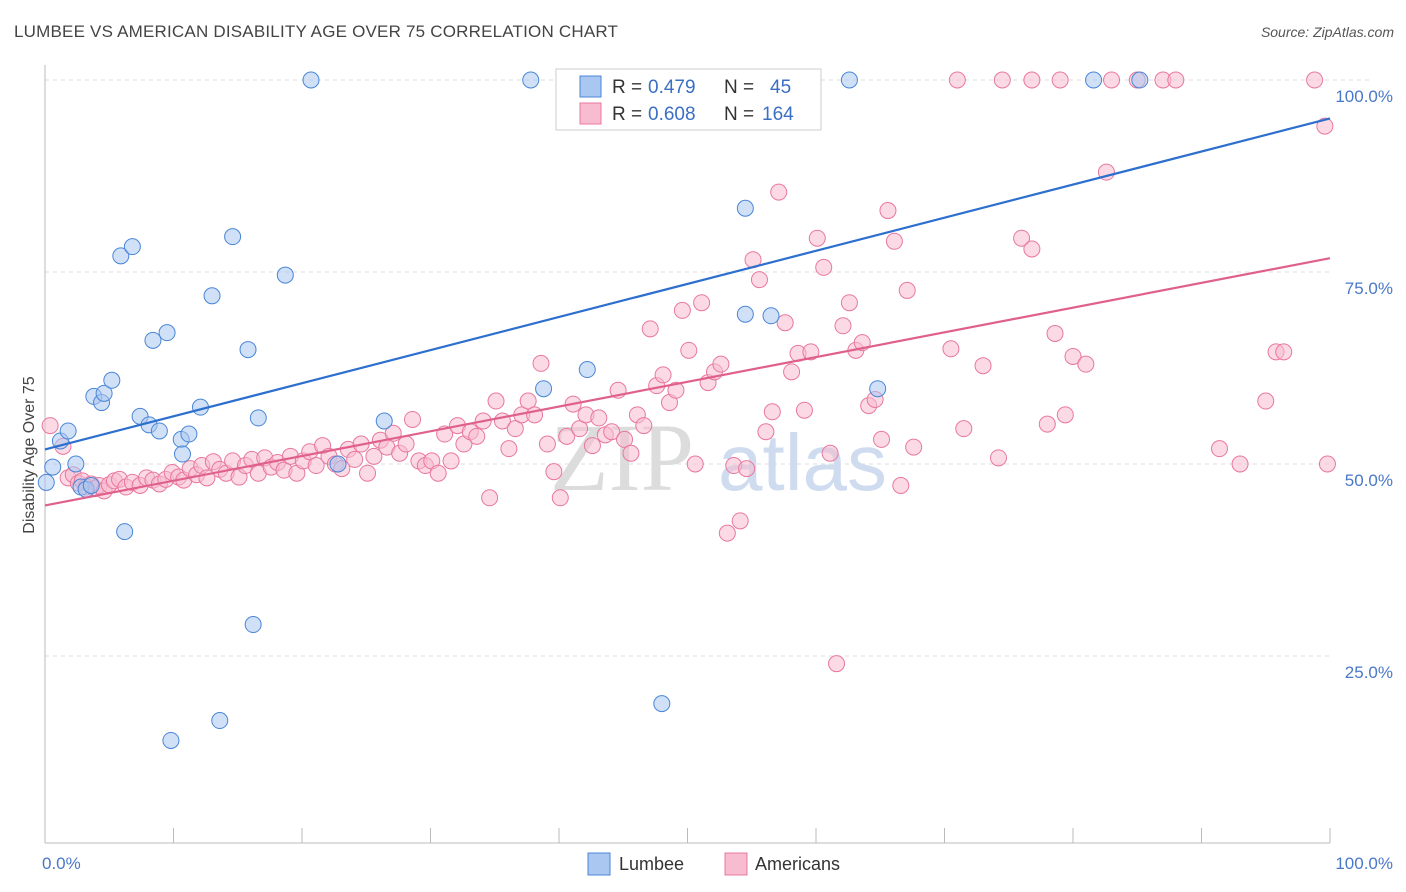 The height and width of the screenshot is (892, 1406). Describe the element at coordinates (1369, 480) in the screenshot. I see `y-tick-label-50: 50.0%` at that location.